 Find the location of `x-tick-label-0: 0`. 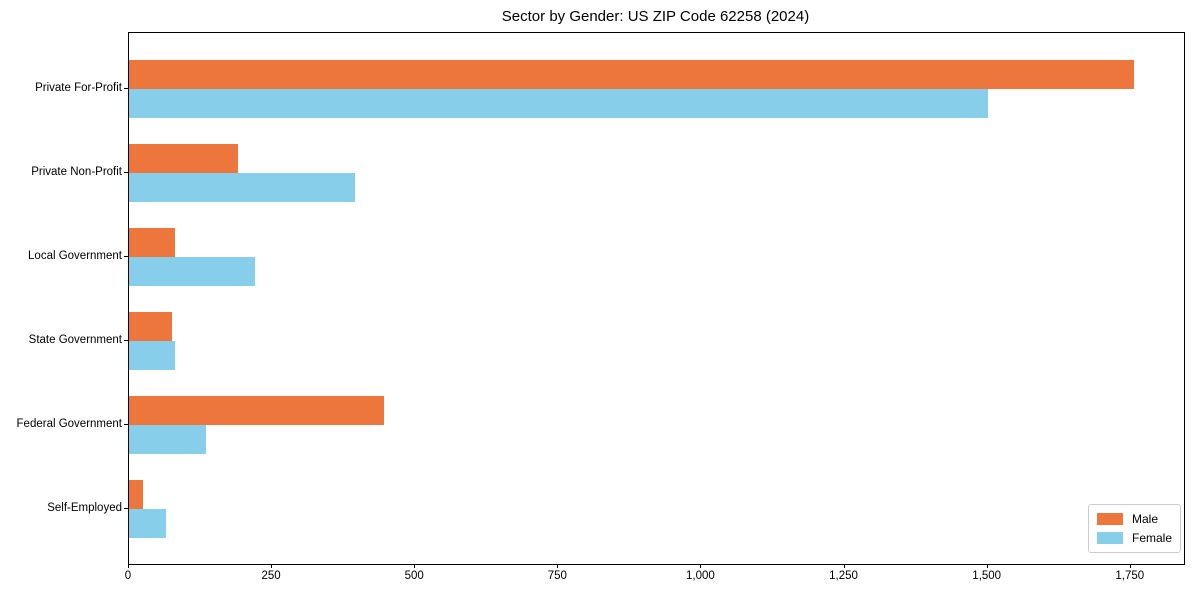

x-tick-label-0: 0 is located at coordinates (128, 576).